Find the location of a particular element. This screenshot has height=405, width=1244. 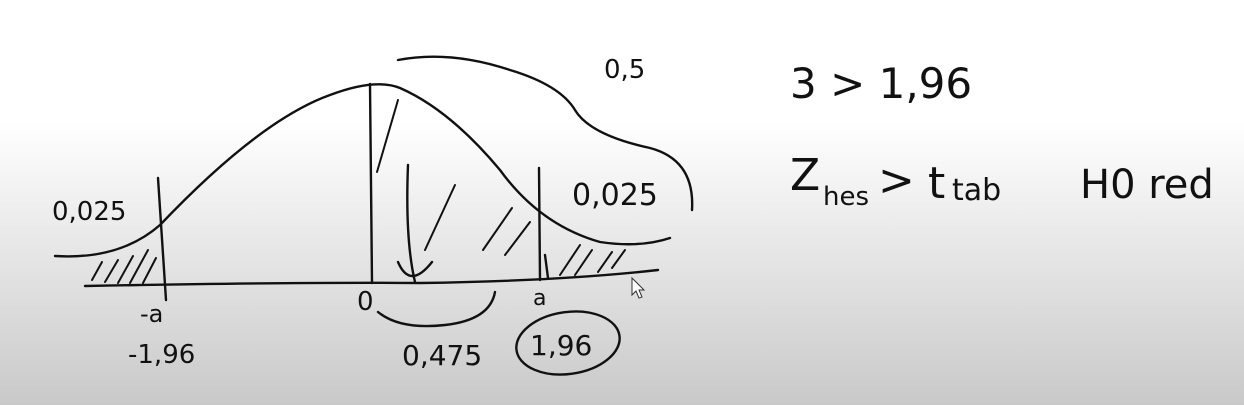

mean-label: 0 is located at coordinates (365, 302).